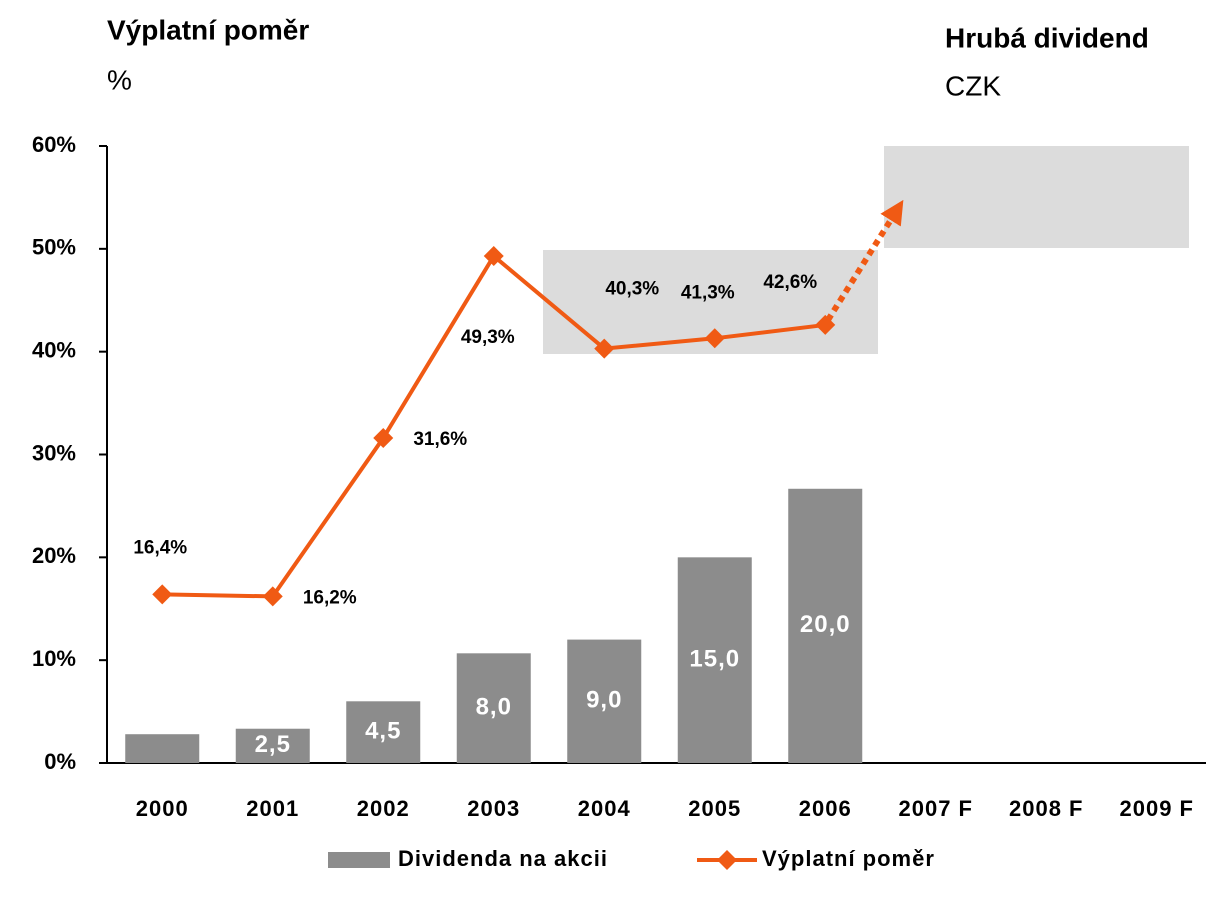 Image resolution: width=1206 pixels, height=908 pixels. What do you see at coordinates (714, 808) in the screenshot?
I see `x-tick-label: 2005` at bounding box center [714, 808].